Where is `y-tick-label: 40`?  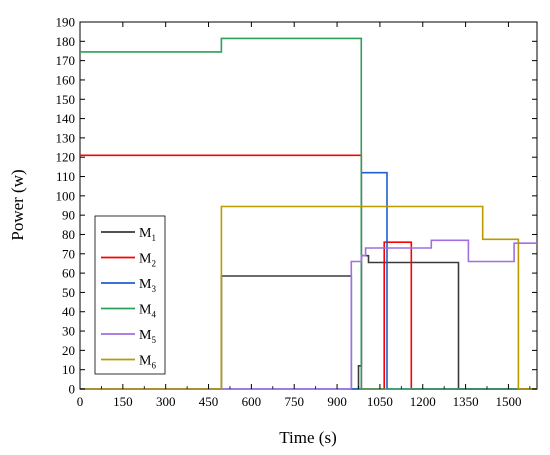 y-tick-label: 40 is located at coordinates (68, 311).